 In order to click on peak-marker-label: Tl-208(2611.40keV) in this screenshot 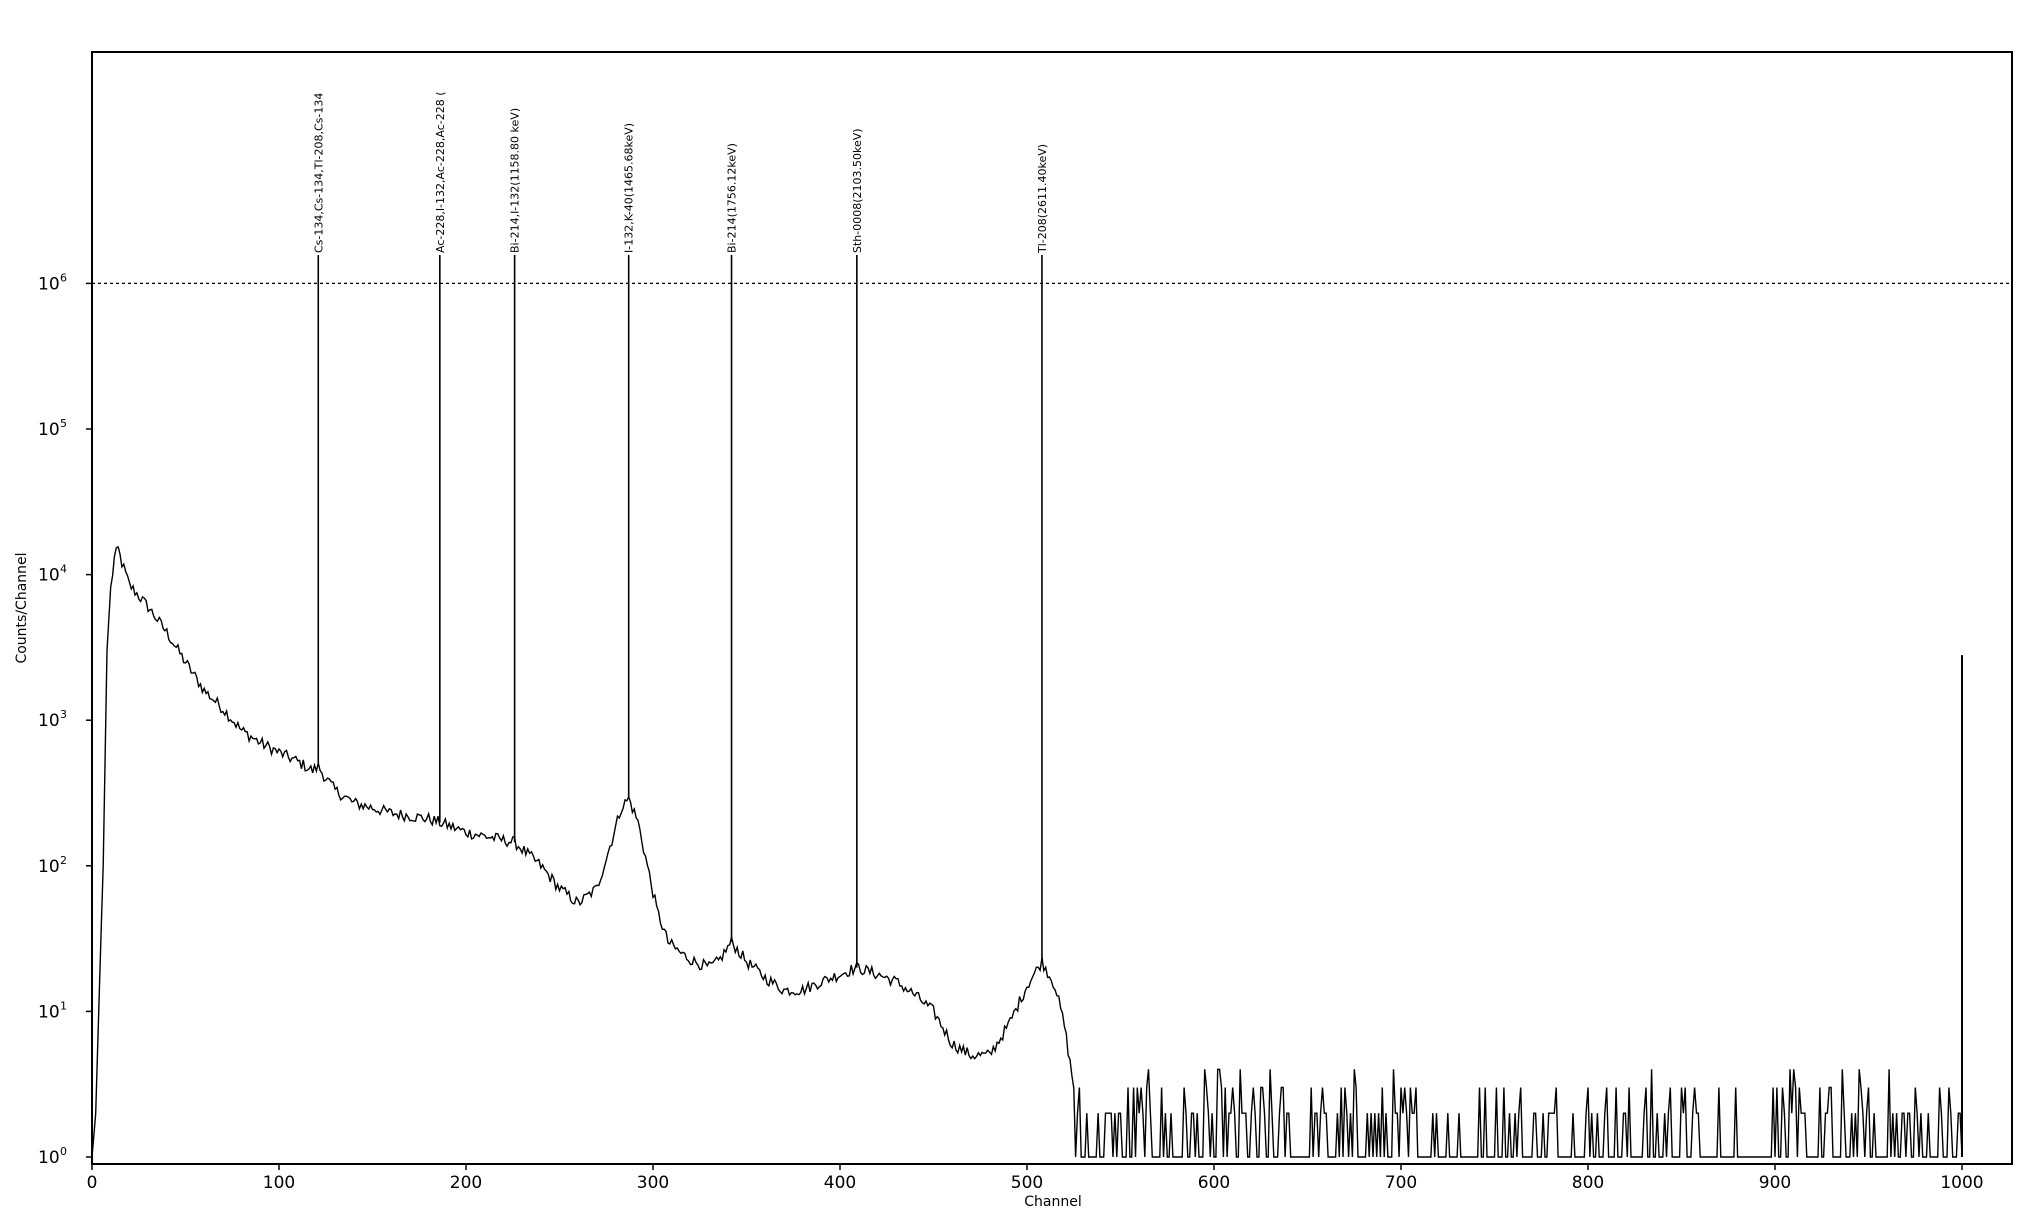, I will do `click(1042, 199)`.